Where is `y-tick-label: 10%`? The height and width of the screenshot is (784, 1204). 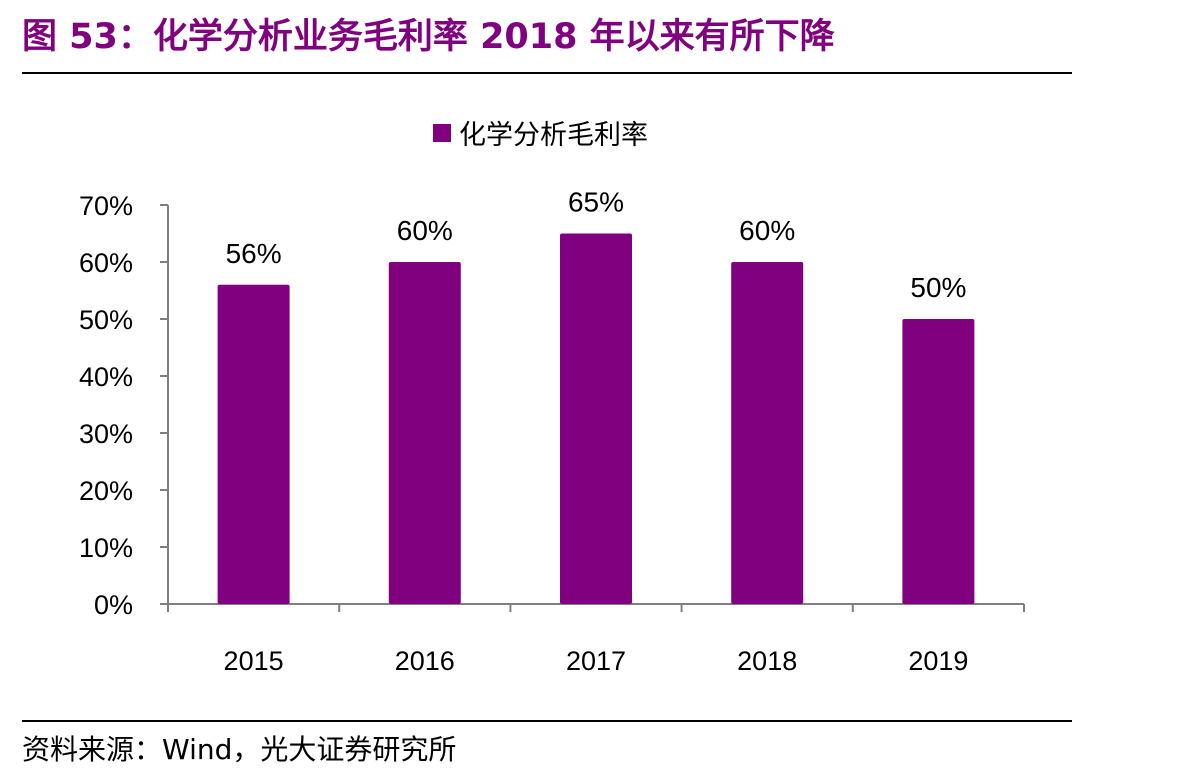 y-tick-label: 10% is located at coordinates (106, 548).